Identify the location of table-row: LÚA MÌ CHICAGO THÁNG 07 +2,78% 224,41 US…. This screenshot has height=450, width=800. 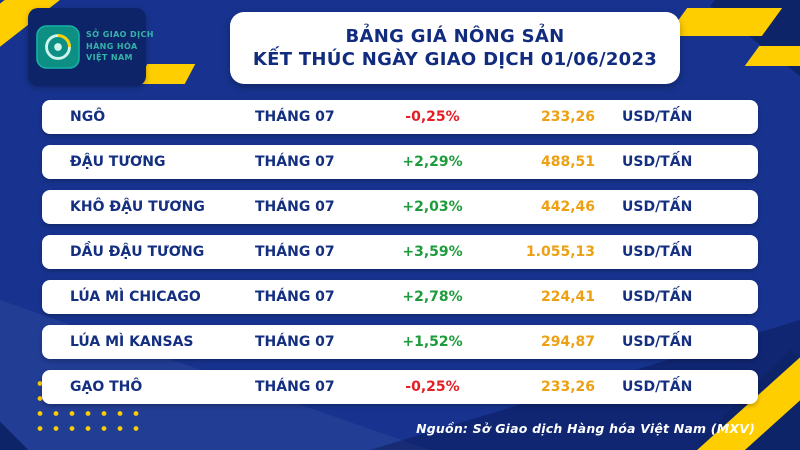
(400, 297).